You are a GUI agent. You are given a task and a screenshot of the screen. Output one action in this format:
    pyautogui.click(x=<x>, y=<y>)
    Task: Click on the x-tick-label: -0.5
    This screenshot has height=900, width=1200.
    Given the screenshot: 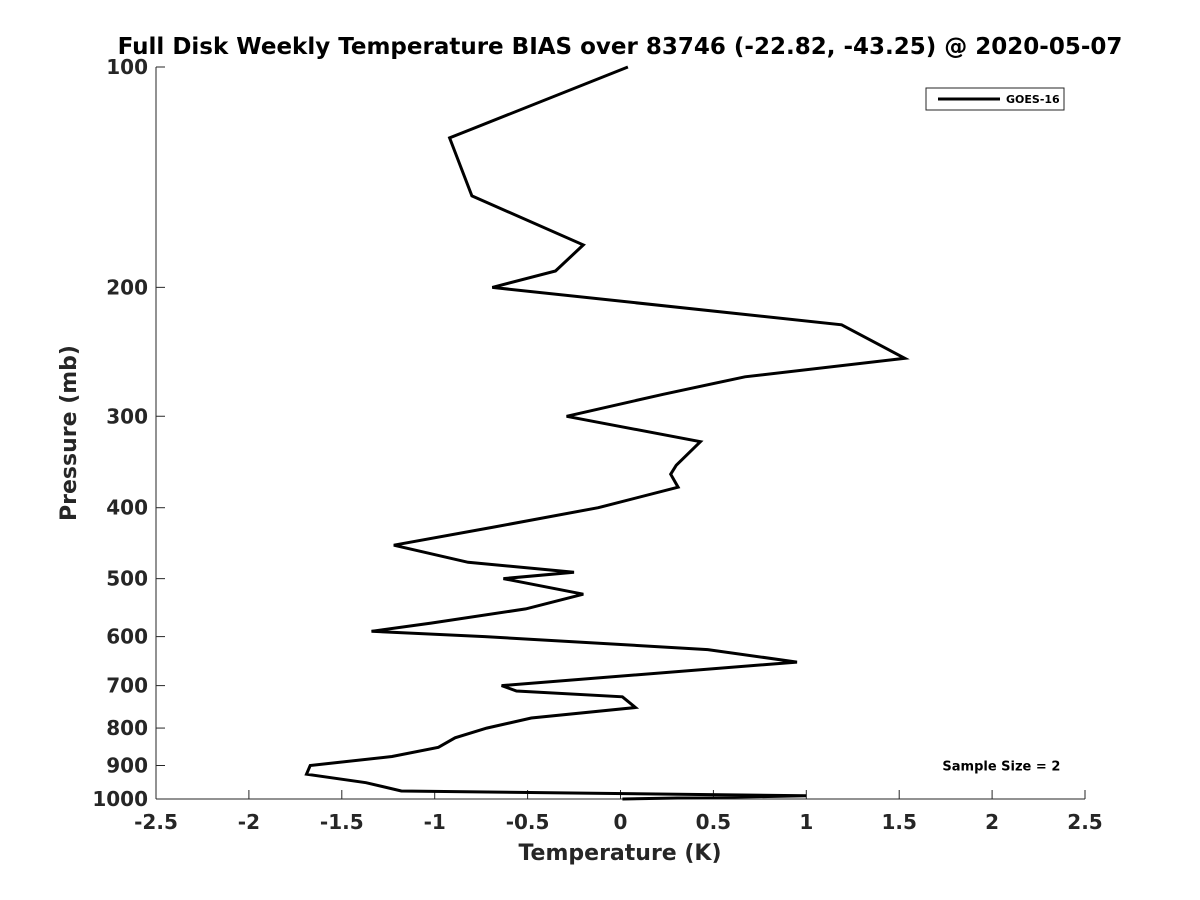 What is the action you would take?
    pyautogui.click(x=528, y=822)
    